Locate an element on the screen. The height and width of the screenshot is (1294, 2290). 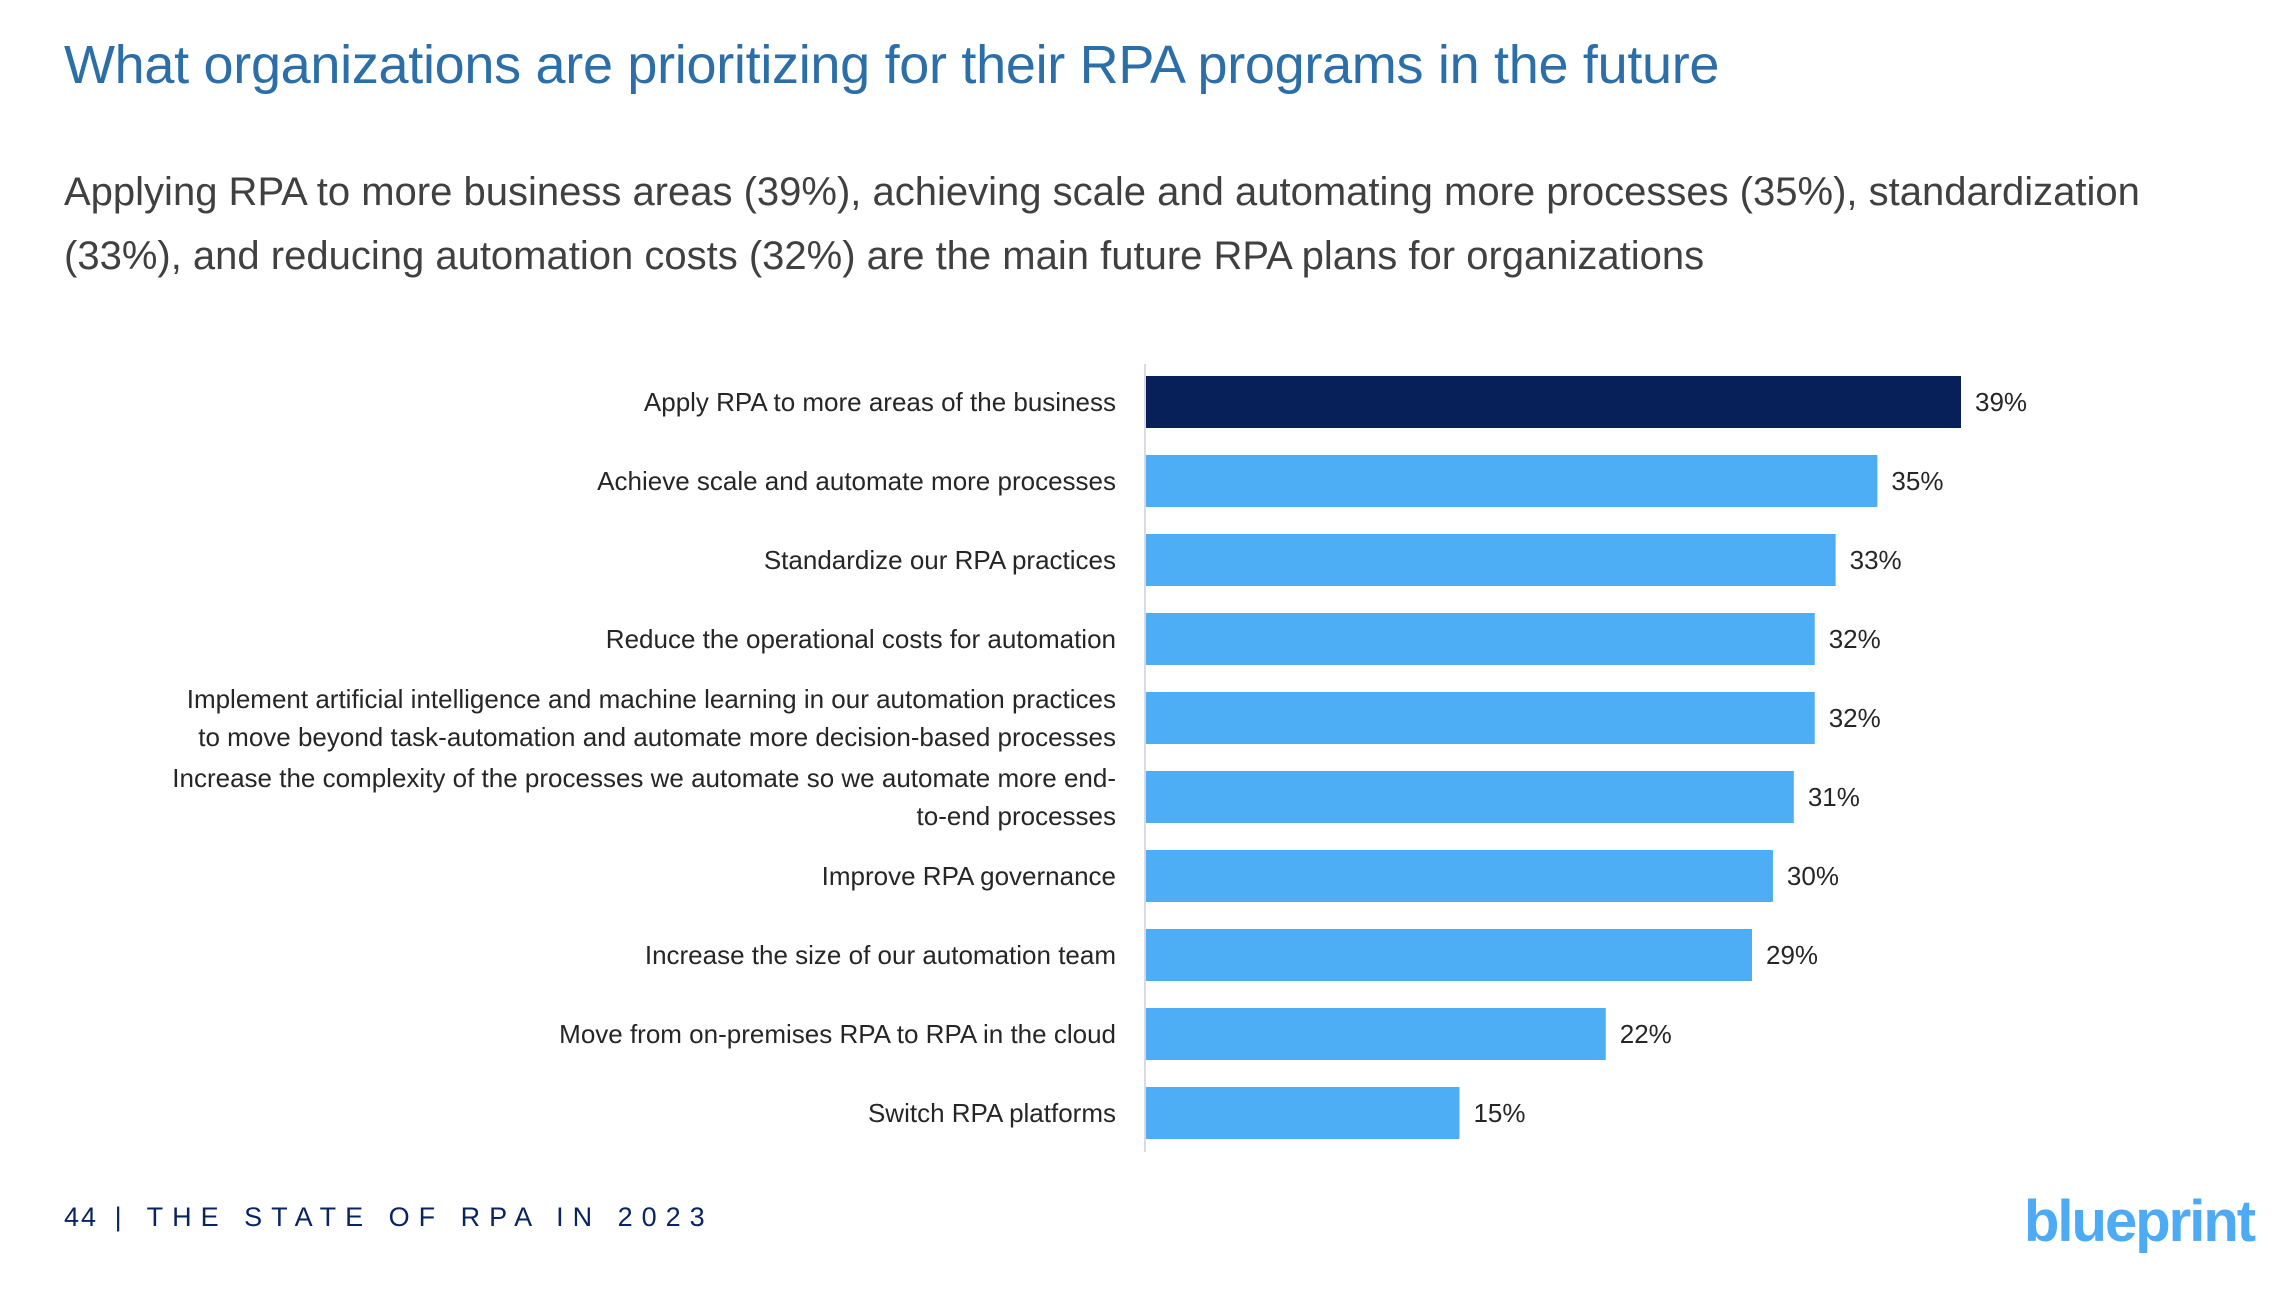
data-label: 31% is located at coordinates (1834, 797).